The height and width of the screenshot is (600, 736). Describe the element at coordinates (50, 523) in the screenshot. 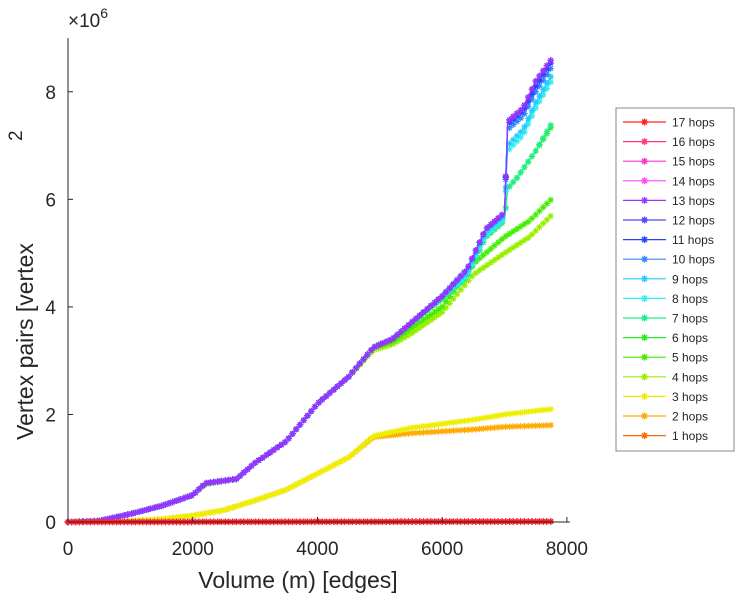

I see `y-tick-label: 0` at that location.